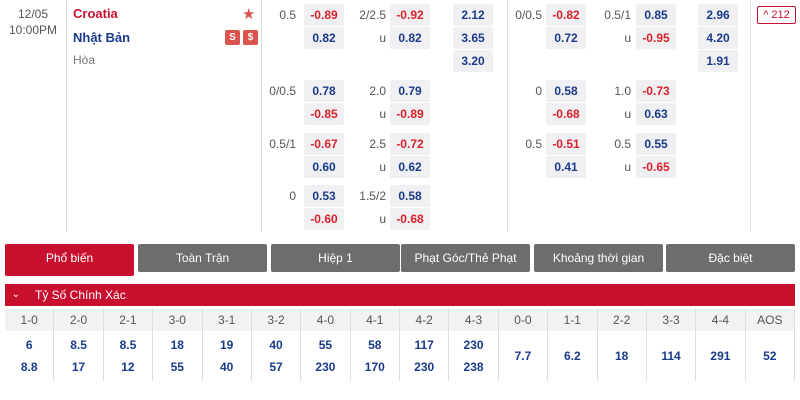 This screenshot has width=800, height=400. What do you see at coordinates (566, 15) in the screenshot?
I see `odds-cell: -0.82` at bounding box center [566, 15].